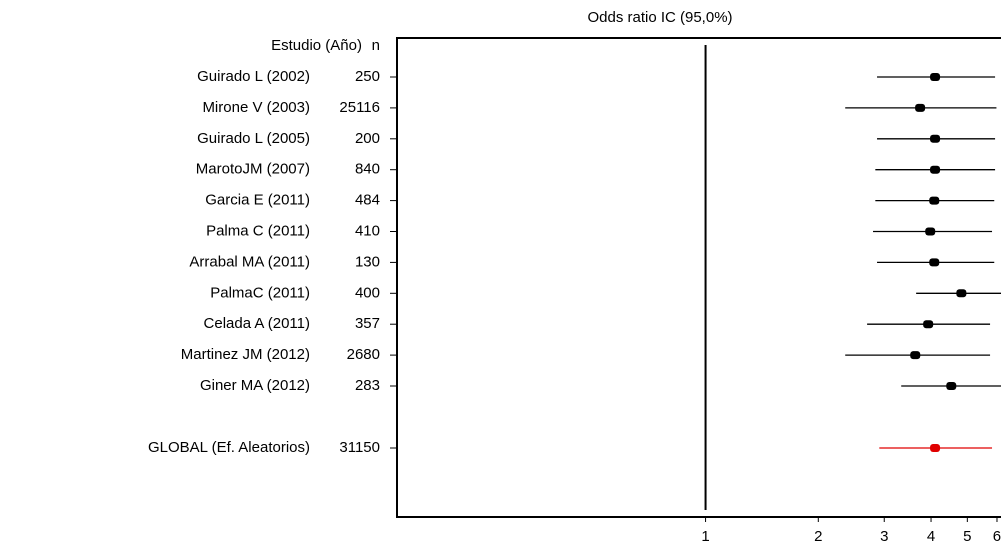 This screenshot has height=546, width=1001. What do you see at coordinates (367, 292) in the screenshot?
I see `n-label: 400` at bounding box center [367, 292].